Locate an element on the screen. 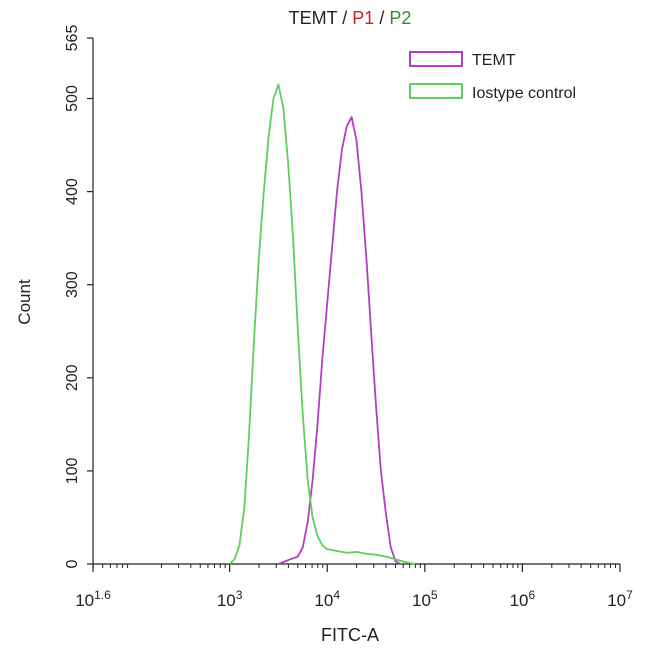  y-tick-label: 400 is located at coordinates (72, 191).